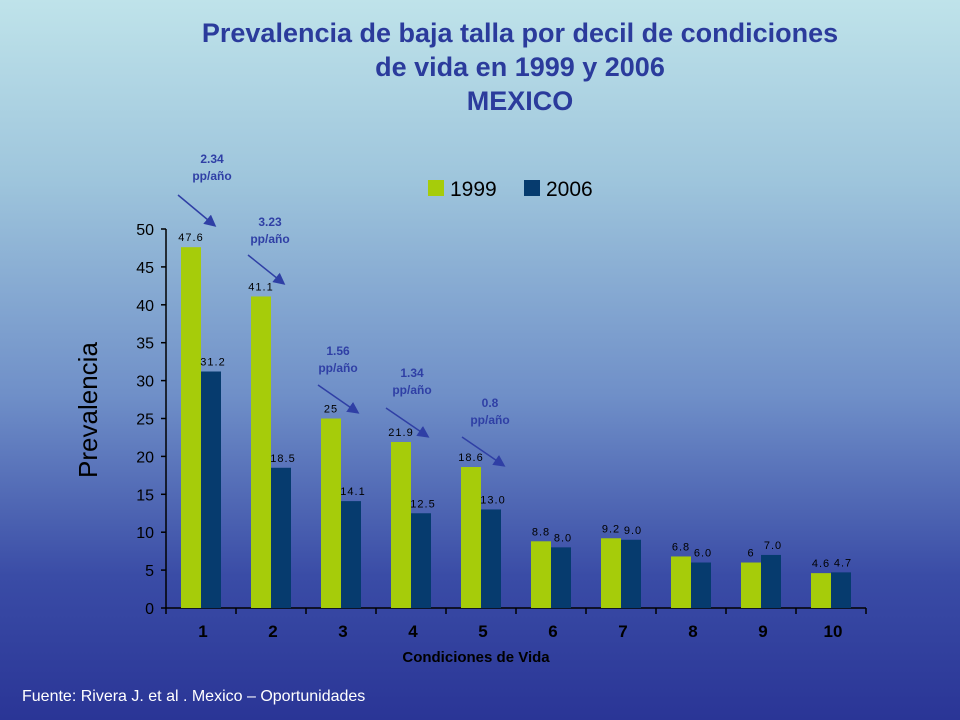 The image size is (960, 720). What do you see at coordinates (145, 533) in the screenshot?
I see `y-tick-label: 10` at bounding box center [145, 533].